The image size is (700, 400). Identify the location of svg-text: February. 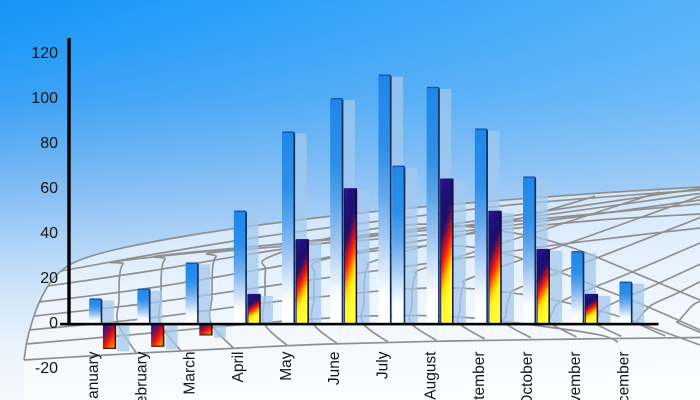
(141, 375).